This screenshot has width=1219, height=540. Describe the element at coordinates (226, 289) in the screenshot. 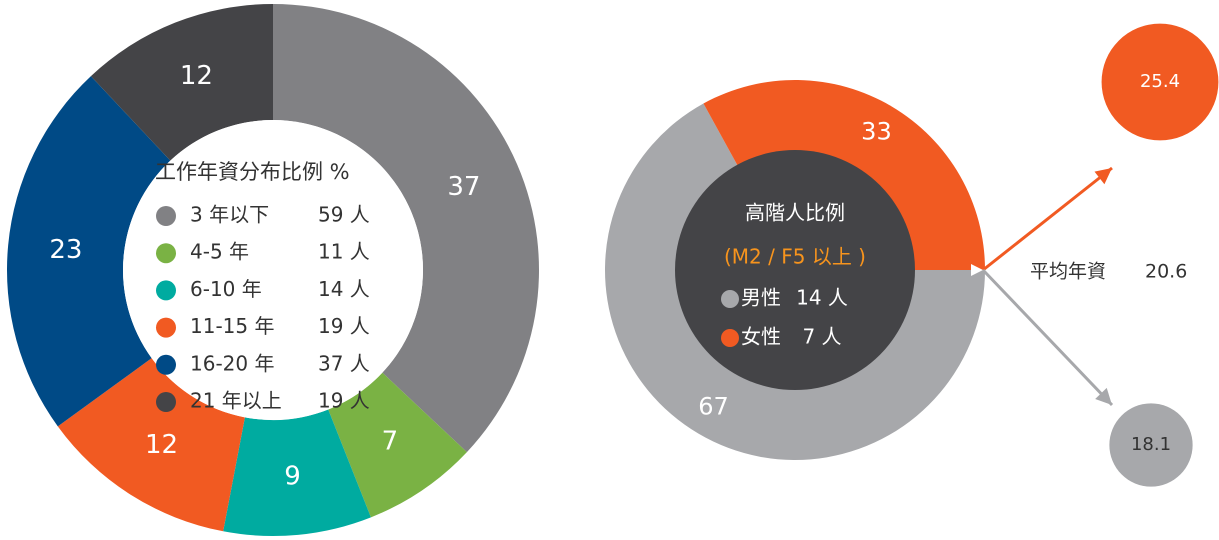

I see `legend-label: 6-10 年` at that location.